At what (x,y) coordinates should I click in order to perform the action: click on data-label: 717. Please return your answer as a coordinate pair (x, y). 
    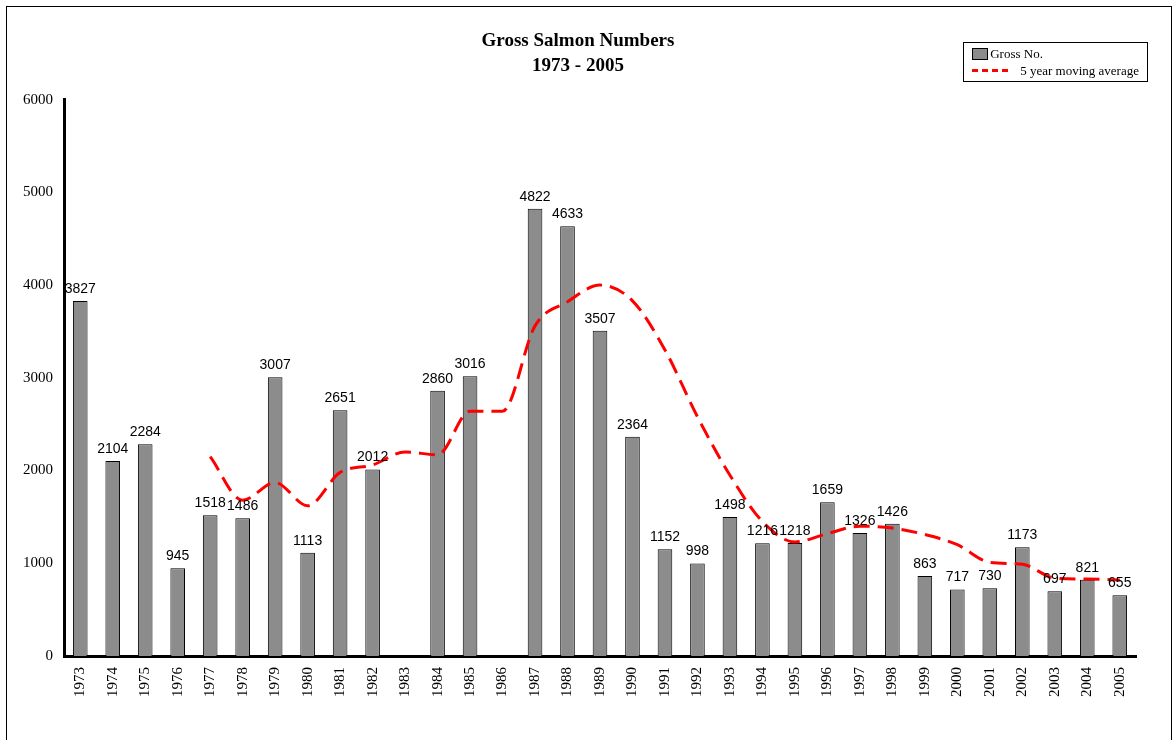
    Looking at the image, I should click on (957, 576).